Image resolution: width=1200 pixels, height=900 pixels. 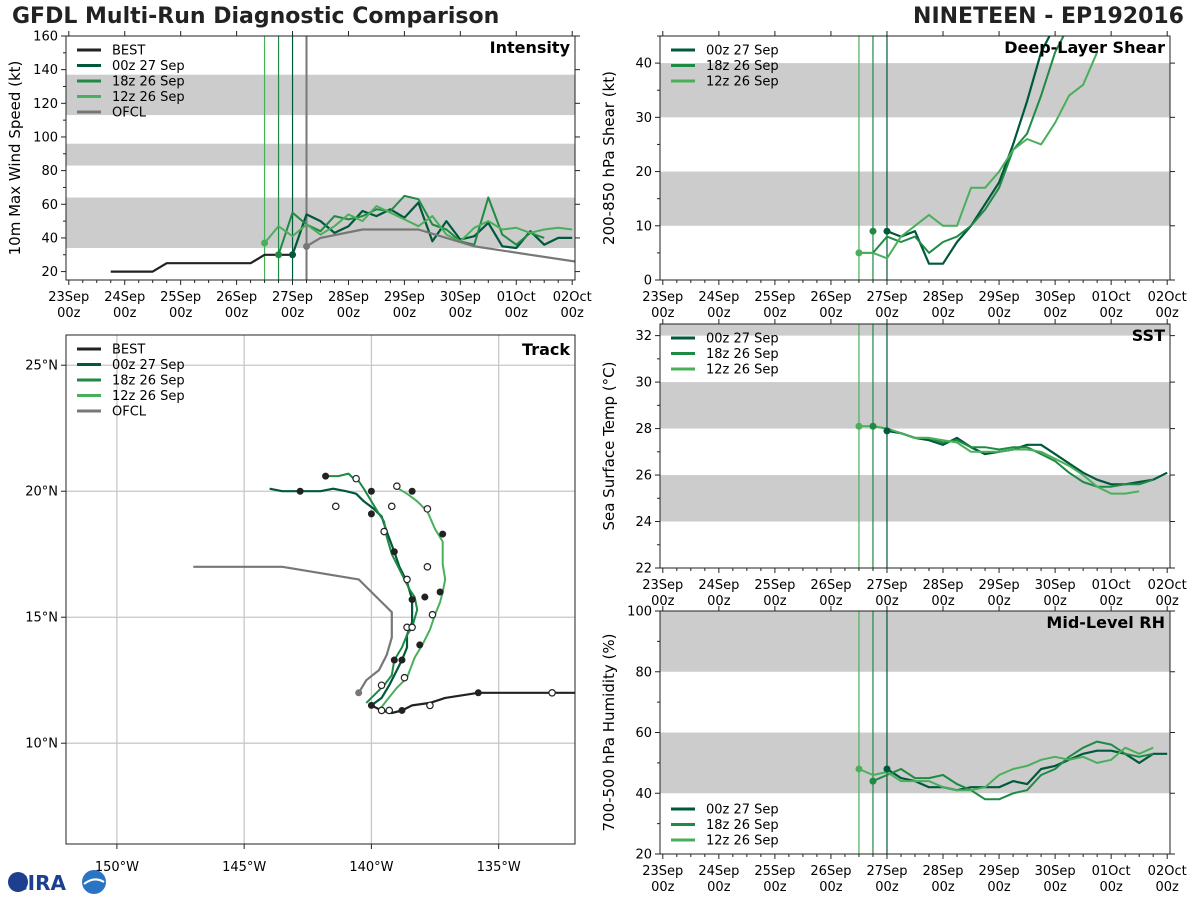 I want to click on sst-xtick-label-date: 28Sep, so click(x=942, y=585).